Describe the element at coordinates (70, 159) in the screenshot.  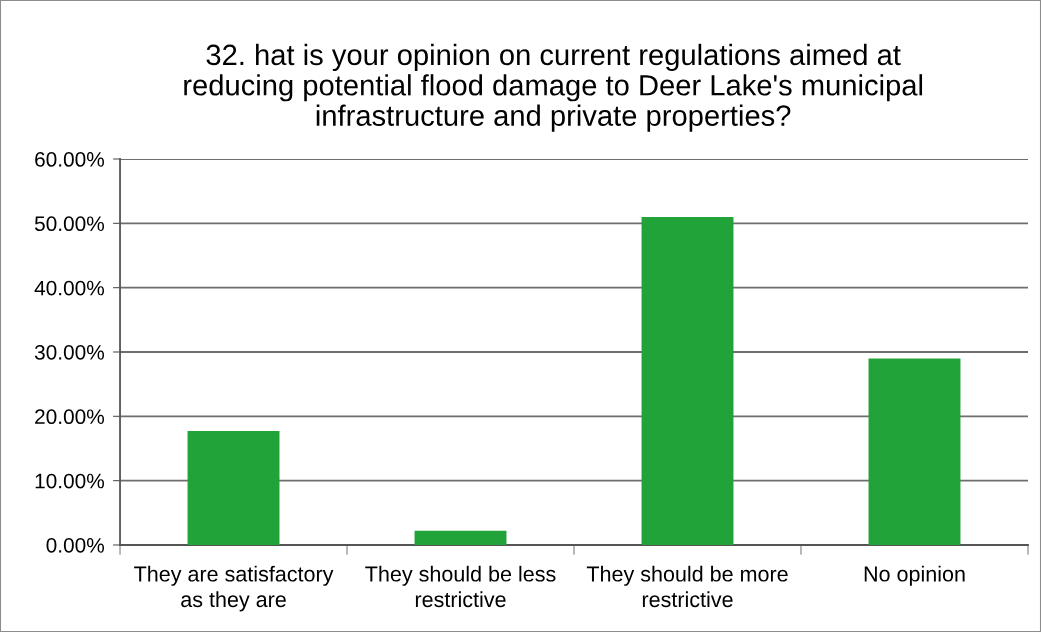
I see `y-tick-label: 60.00%` at that location.